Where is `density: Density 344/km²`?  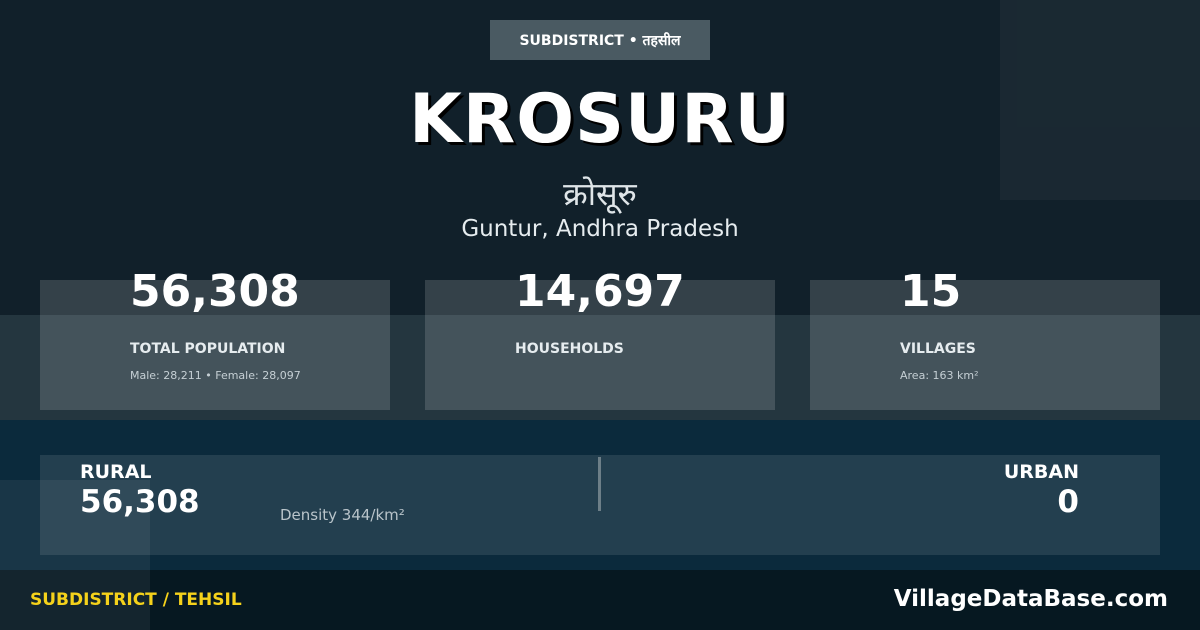 density: Density 344/km² is located at coordinates (342, 515).